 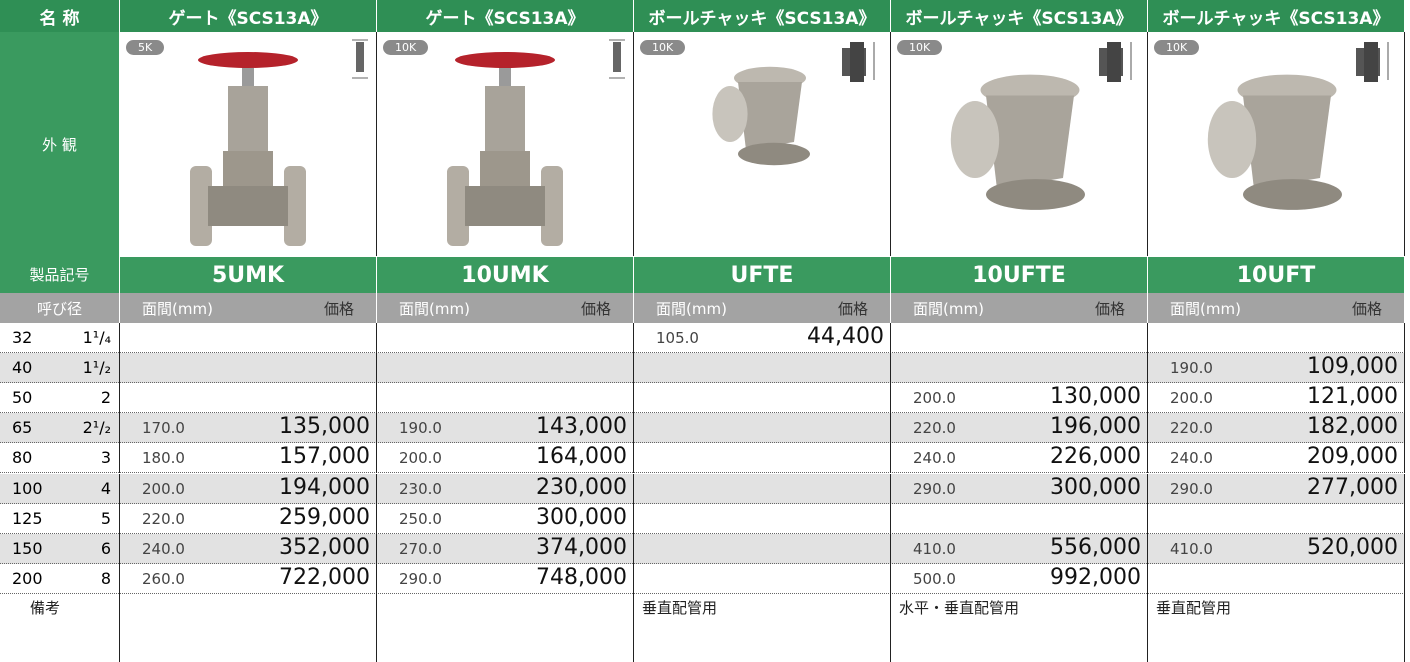 I want to click on size-inch: 3, so click(x=105, y=458).